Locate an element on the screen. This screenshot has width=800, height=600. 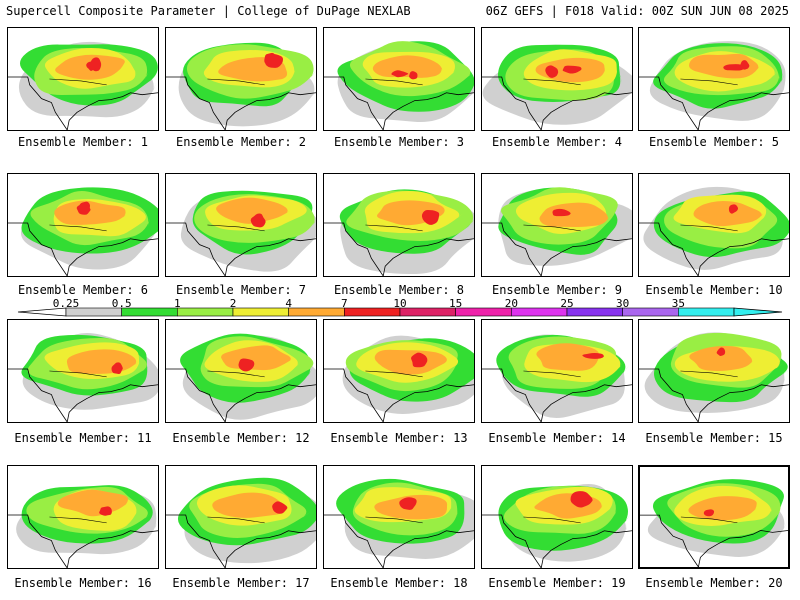
member-caption: Ensemble Member: 20 is located at coordinates (714, 583).